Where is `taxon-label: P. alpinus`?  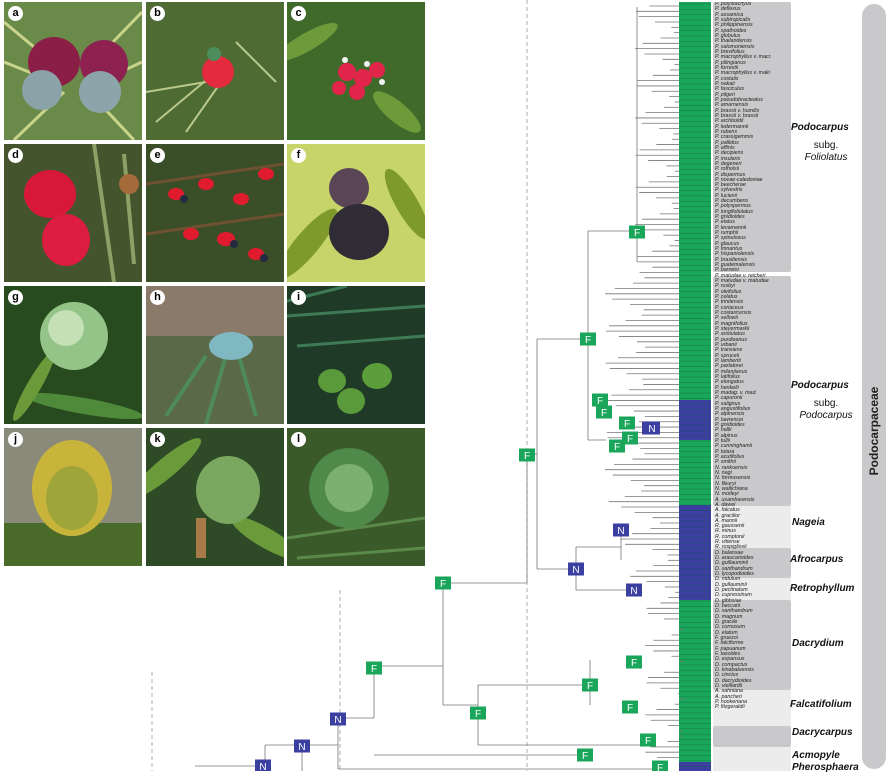 taxon-label: P. alpinus is located at coordinates (726, 435).